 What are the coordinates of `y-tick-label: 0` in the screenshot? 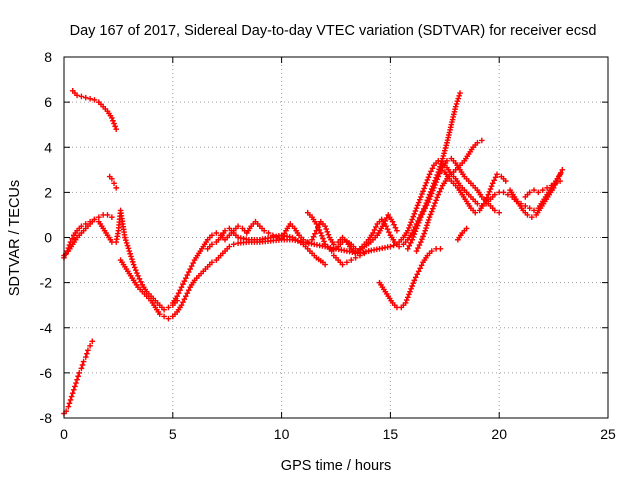 It's located at (48, 238).